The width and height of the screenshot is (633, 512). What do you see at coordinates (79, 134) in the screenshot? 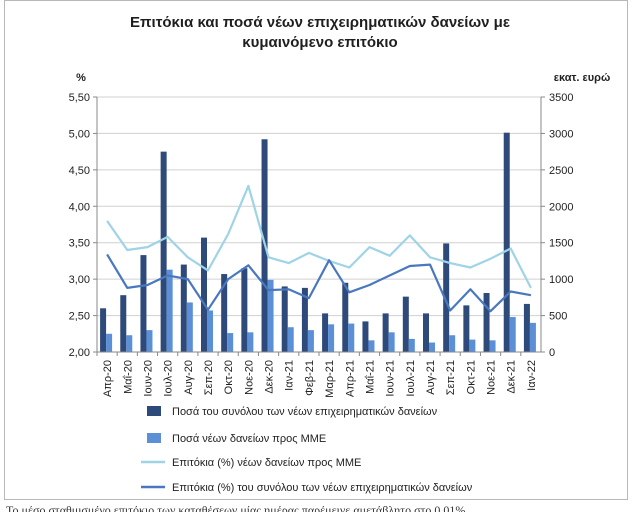
I see `left-tick-label: 5,00` at bounding box center [79, 134].